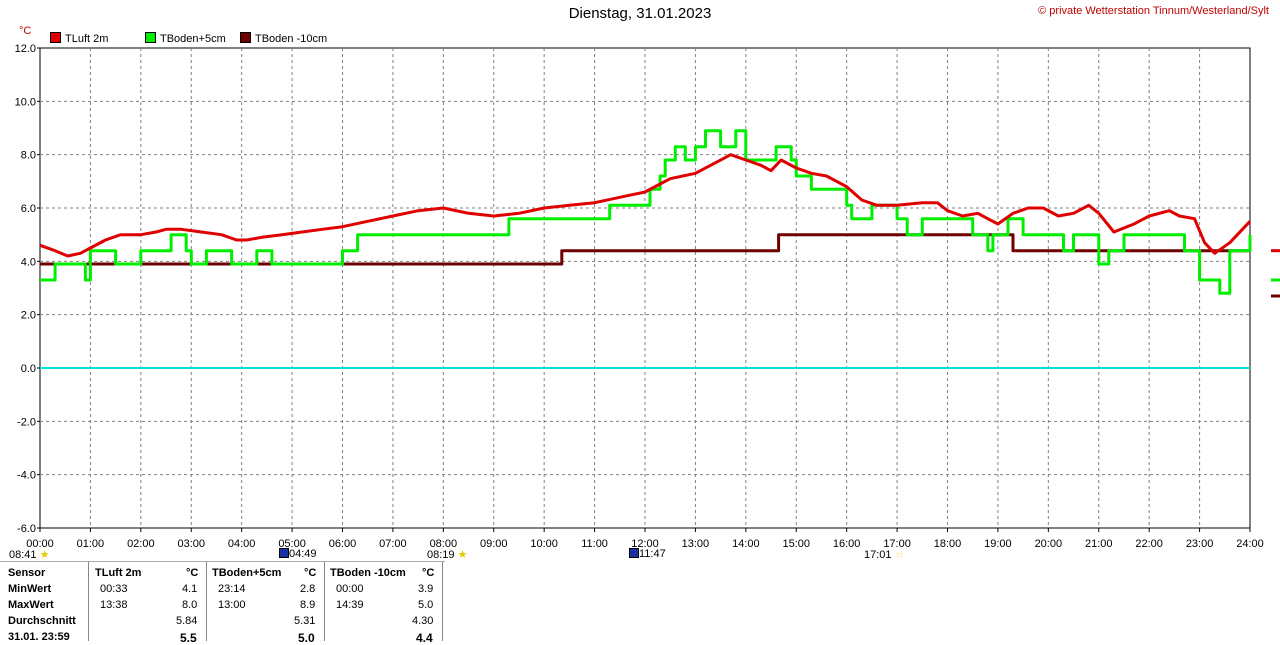 The height and width of the screenshot is (645, 1280). I want to click on stats-value: 4.1, so click(190, 589).